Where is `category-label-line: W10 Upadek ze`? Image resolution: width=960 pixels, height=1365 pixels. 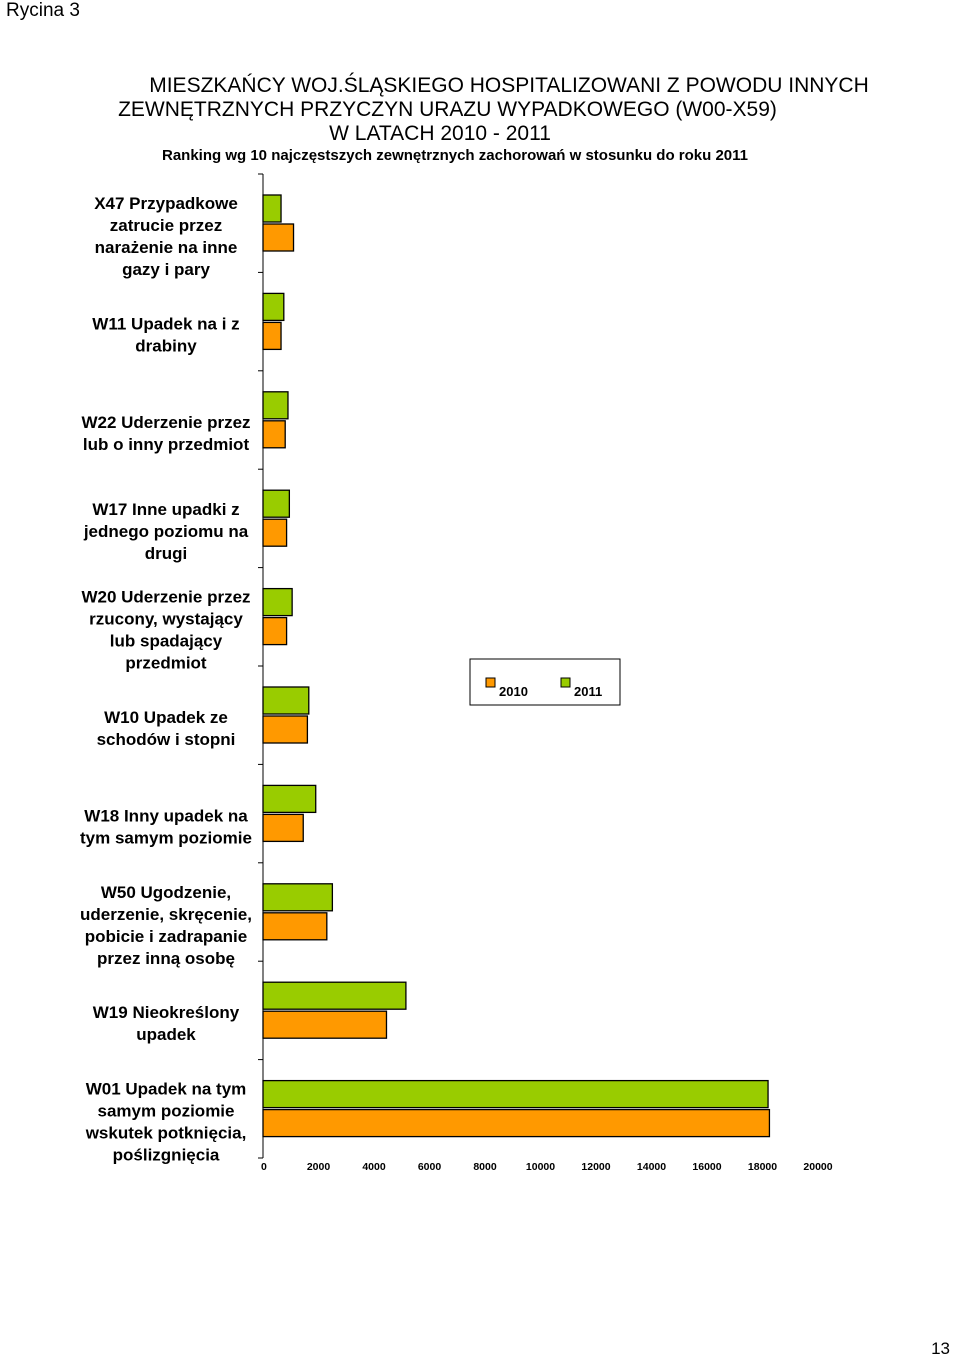
category-label-line: W10 Upadek ze is located at coordinates (166, 717).